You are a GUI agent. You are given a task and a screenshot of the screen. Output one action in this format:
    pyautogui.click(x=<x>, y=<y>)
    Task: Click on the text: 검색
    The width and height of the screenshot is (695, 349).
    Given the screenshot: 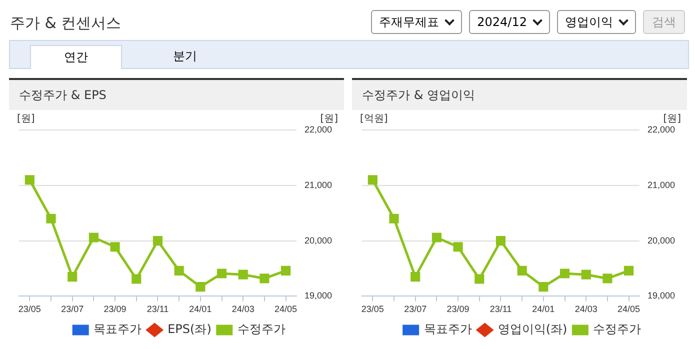 What is the action you would take?
    pyautogui.click(x=664, y=22)
    